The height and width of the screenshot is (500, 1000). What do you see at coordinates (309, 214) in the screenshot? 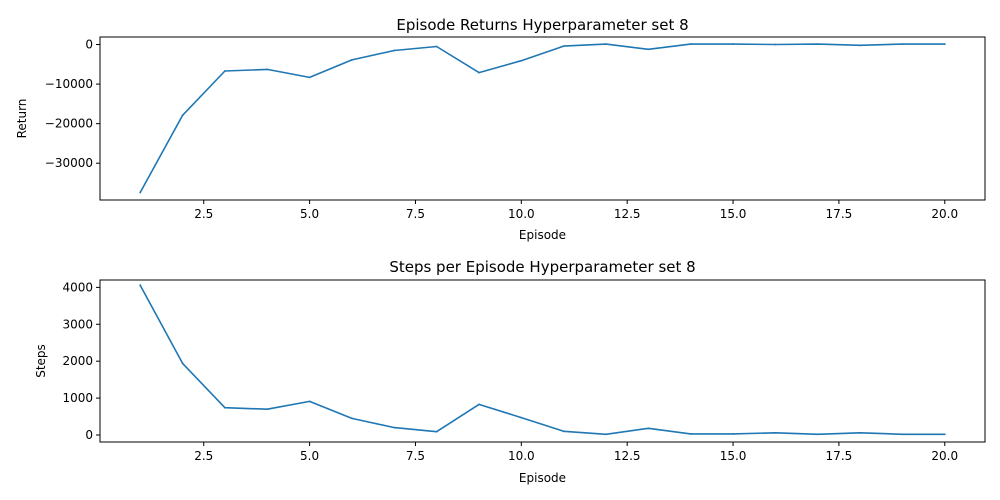
I see `returns-x-tick-label: 5.0` at bounding box center [309, 214].